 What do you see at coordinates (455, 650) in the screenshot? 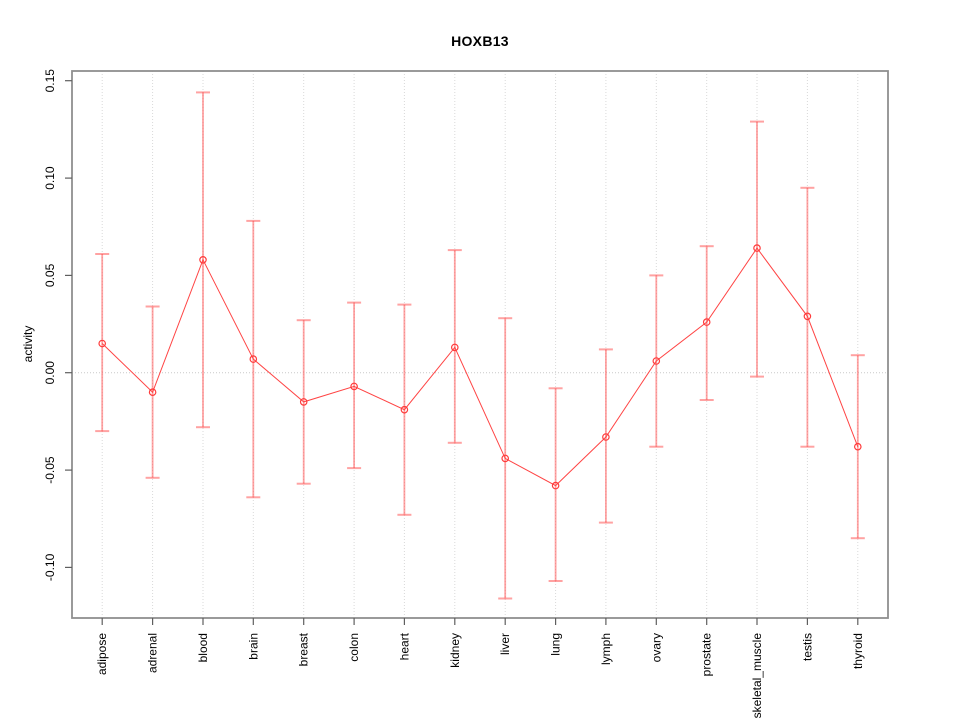
I see `x-tick-label: kidney` at bounding box center [455, 650].